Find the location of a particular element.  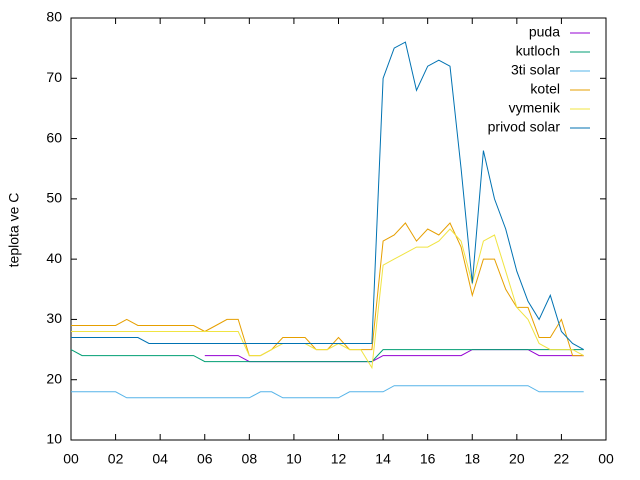

y-tick-label: 10 is located at coordinates (54, 439).